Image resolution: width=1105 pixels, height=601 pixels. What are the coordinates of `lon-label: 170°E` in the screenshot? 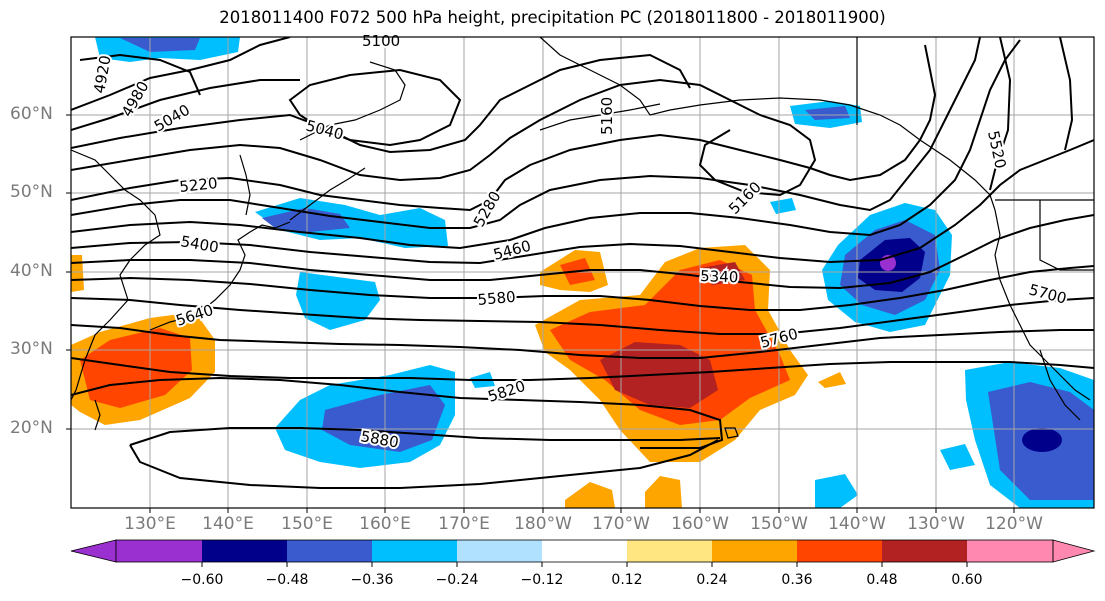 It's located at (464, 524).